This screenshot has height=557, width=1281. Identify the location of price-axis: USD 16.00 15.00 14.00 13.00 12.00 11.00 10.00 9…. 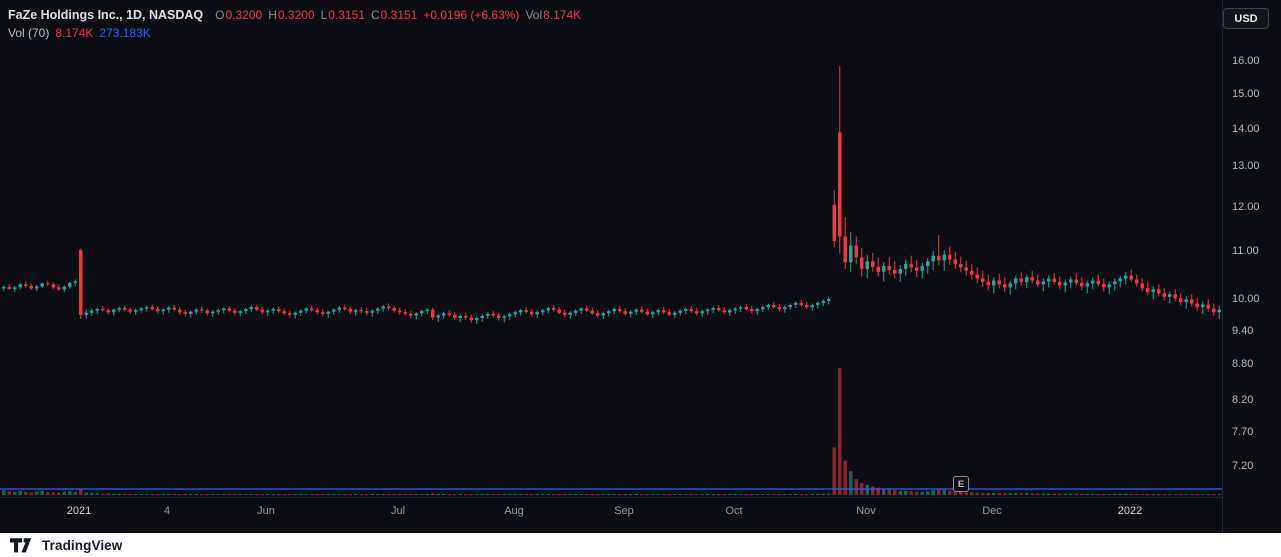
(1251, 266).